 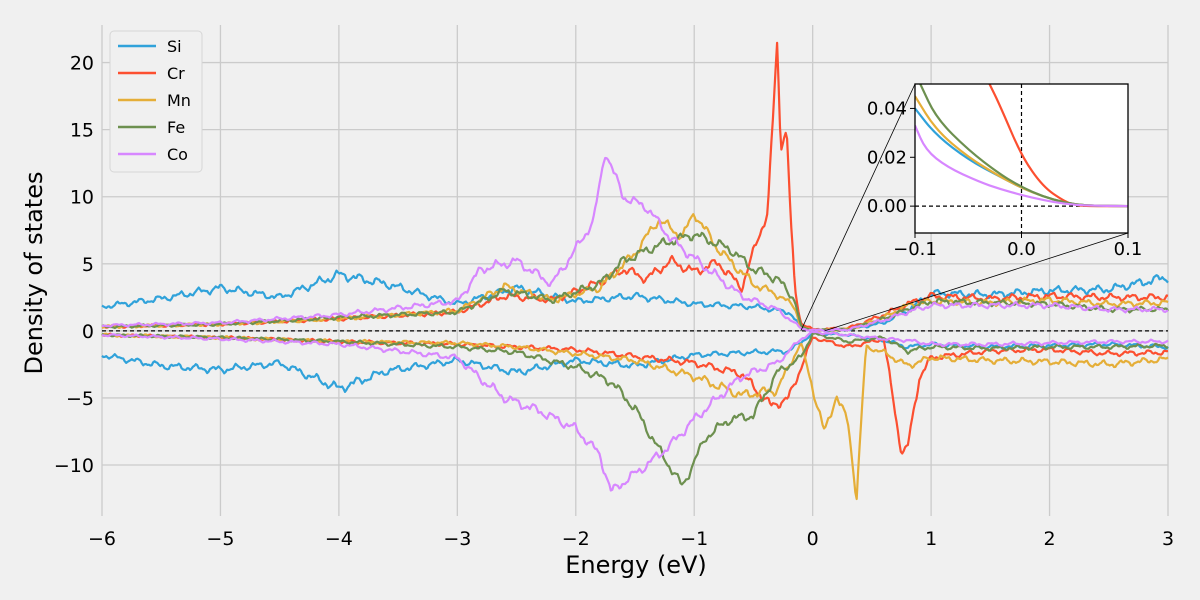 I want to click on legend-label-cr: Cr, so click(x=176, y=73).